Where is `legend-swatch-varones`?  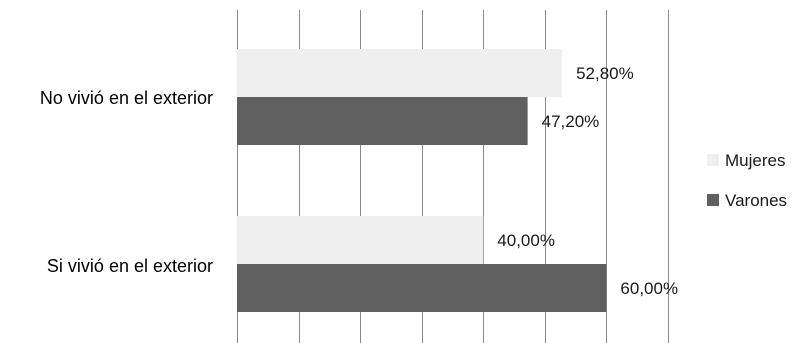
legend-swatch-varones is located at coordinates (713, 200).